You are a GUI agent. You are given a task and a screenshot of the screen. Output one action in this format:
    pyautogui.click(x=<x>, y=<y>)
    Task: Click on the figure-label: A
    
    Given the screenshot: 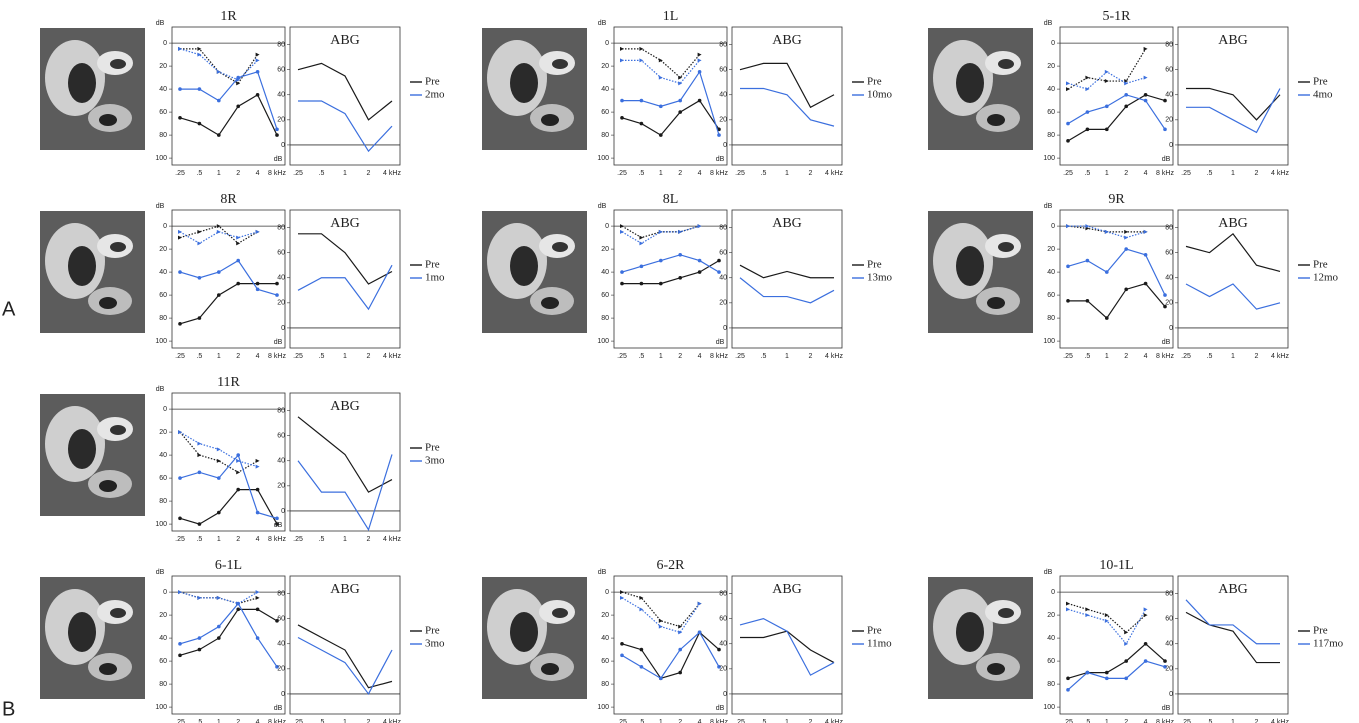 What is the action you would take?
    pyautogui.click(x=9, y=309)
    